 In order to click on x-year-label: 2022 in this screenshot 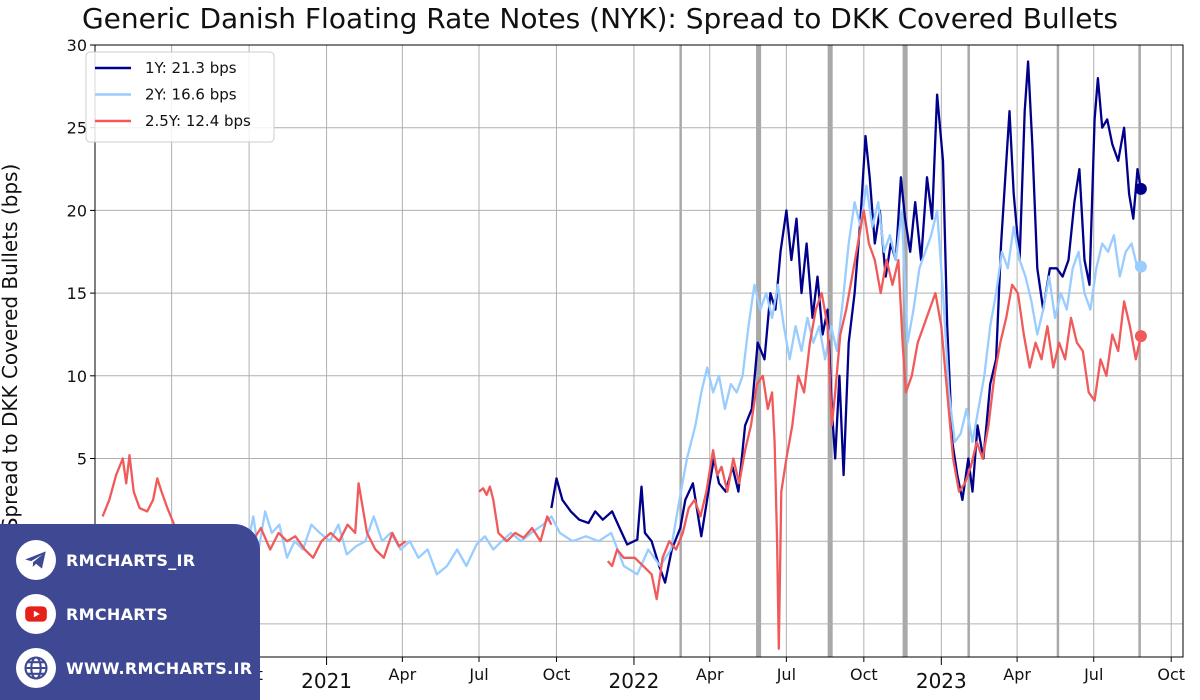, I will do `click(633, 681)`.